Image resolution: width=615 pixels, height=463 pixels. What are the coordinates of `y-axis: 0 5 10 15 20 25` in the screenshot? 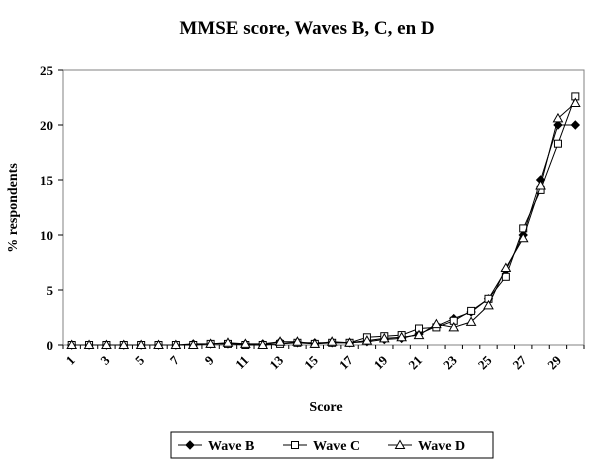 It's located at (51, 208).